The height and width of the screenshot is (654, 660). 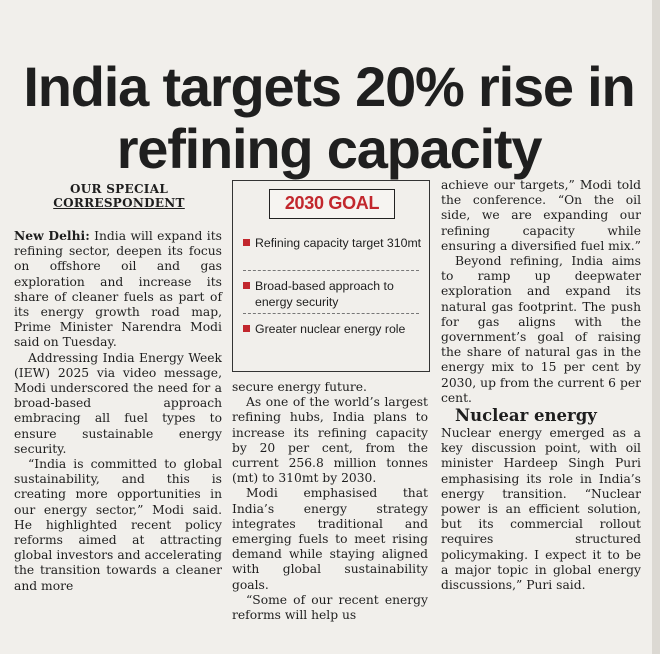 What do you see at coordinates (526, 416) in the screenshot?
I see `section-subhead: Nuclear energy` at bounding box center [526, 416].